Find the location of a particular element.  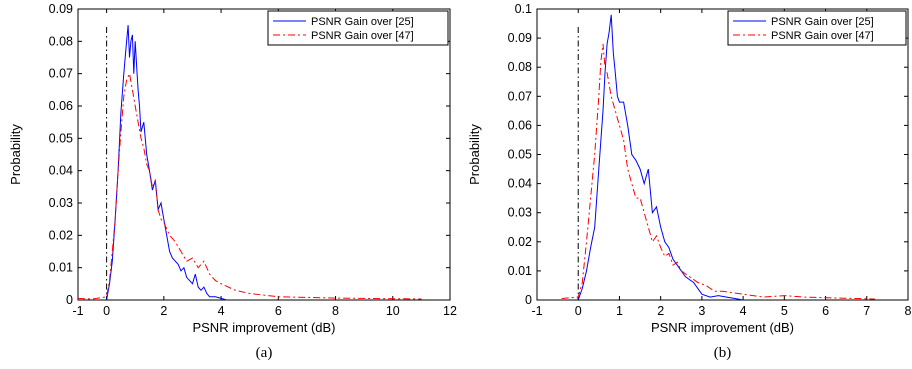

y-tick-label: 0.1 is located at coordinates (523, 9).